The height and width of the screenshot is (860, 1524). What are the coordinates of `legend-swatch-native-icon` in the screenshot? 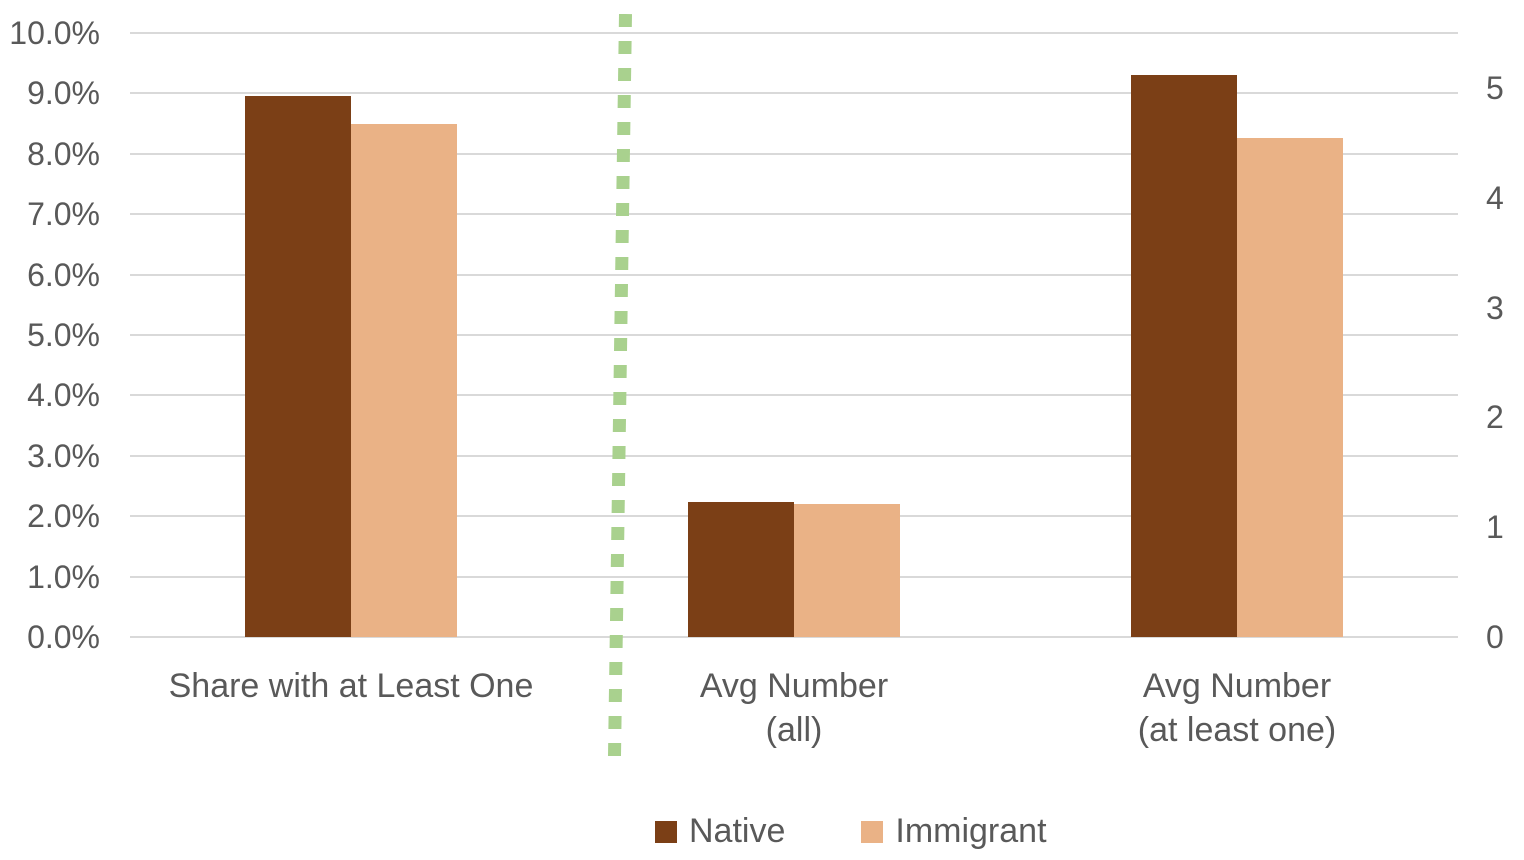 It's located at (666, 831).